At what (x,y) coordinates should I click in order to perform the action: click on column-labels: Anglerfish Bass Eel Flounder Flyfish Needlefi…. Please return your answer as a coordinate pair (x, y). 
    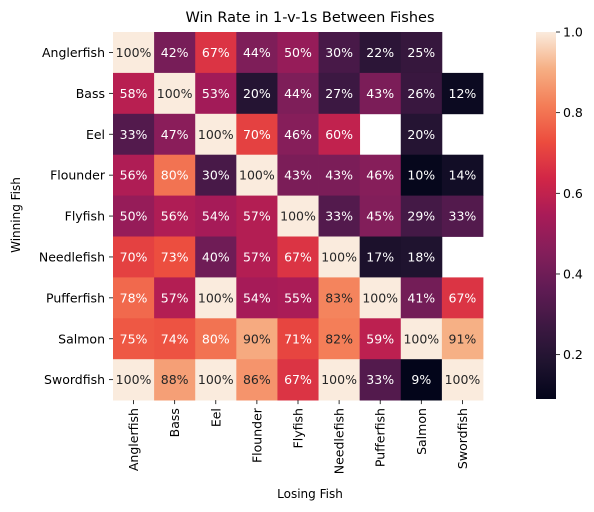
    Looking at the image, I should click on (298, 437).